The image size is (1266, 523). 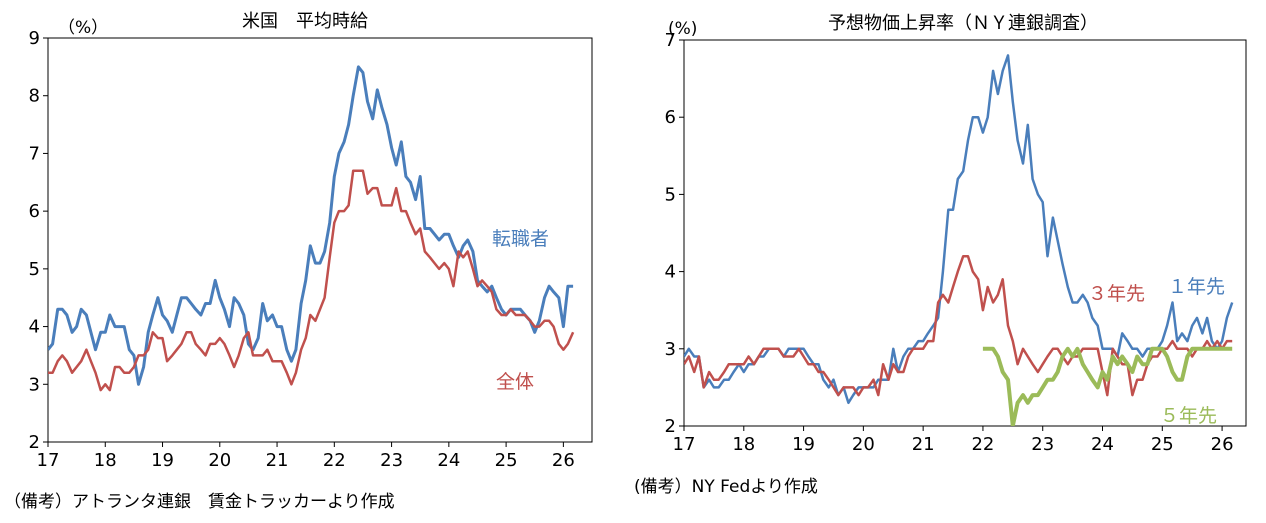 What do you see at coordinates (726, 487) in the screenshot?
I see `inflation-chart-note: (備考）NY Fedより作成` at bounding box center [726, 487].